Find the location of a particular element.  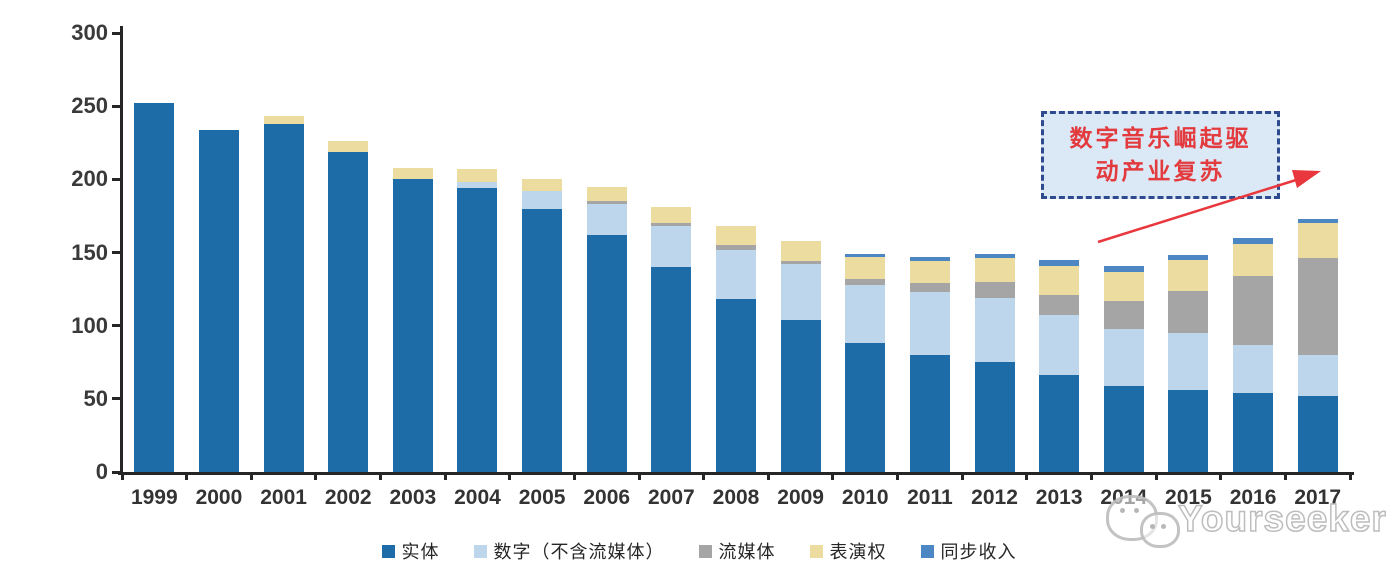

x-axis-tick-label: 2017 is located at coordinates (1318, 497).